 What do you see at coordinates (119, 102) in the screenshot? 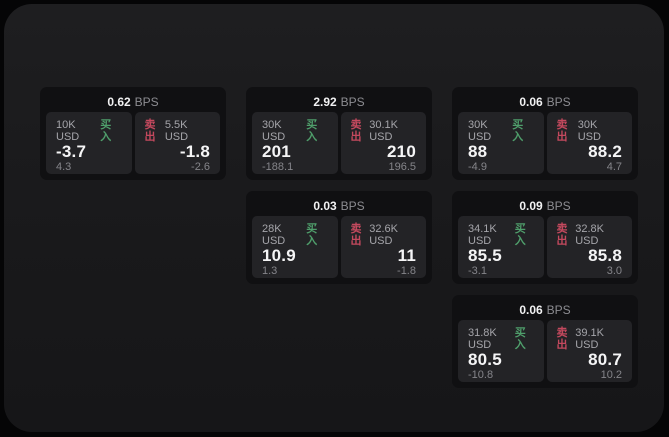
I see `spread-value: 0.62` at bounding box center [119, 102].